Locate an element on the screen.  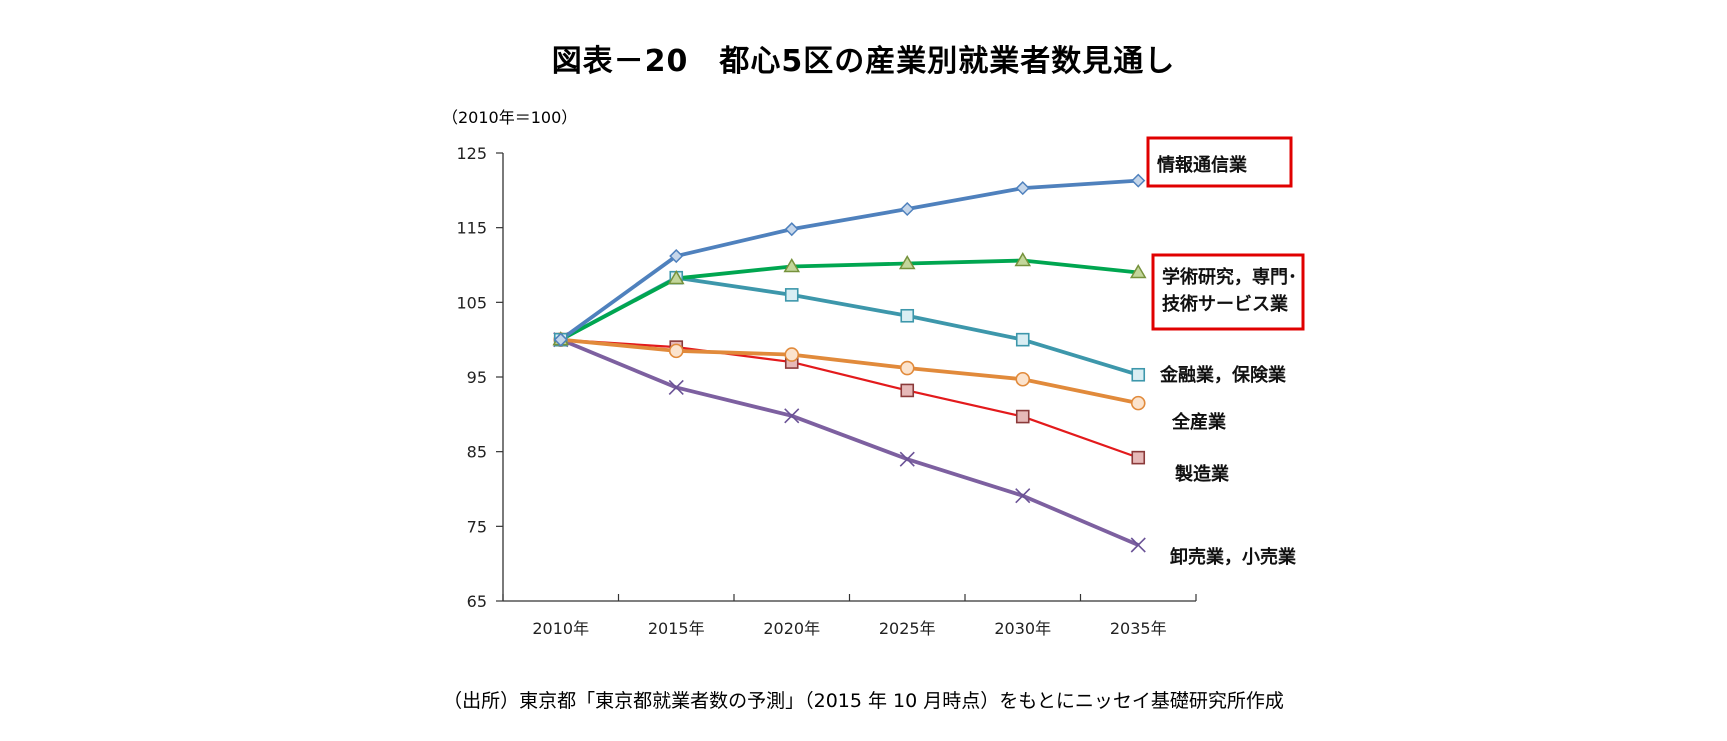
x-tick-label: 2025年 is located at coordinates (907, 628).